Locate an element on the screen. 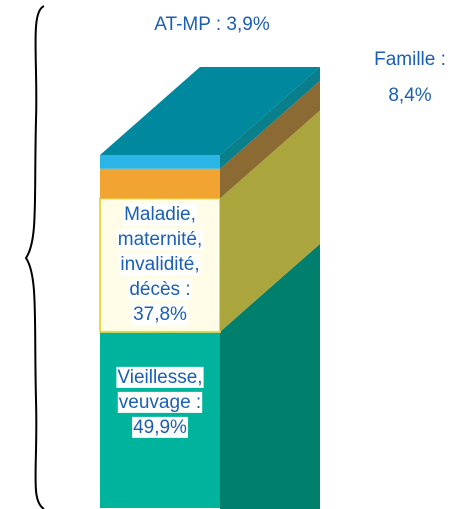 The height and width of the screenshot is (509, 465). segment-label: veuvage : is located at coordinates (160, 402).